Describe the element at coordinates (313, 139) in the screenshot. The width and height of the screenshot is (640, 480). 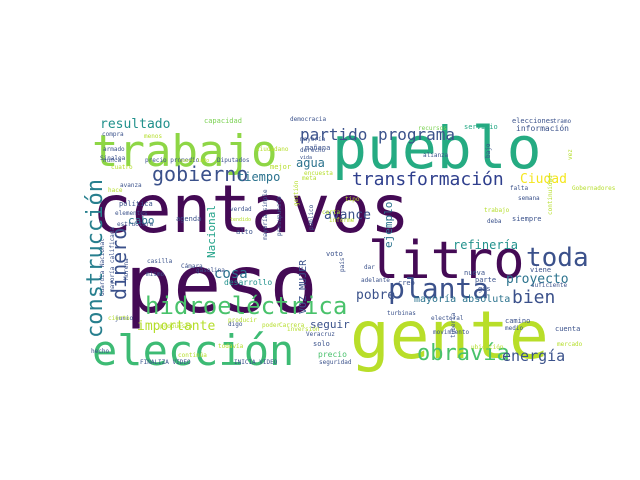
I see `cloud-word: mayoría` at that location.